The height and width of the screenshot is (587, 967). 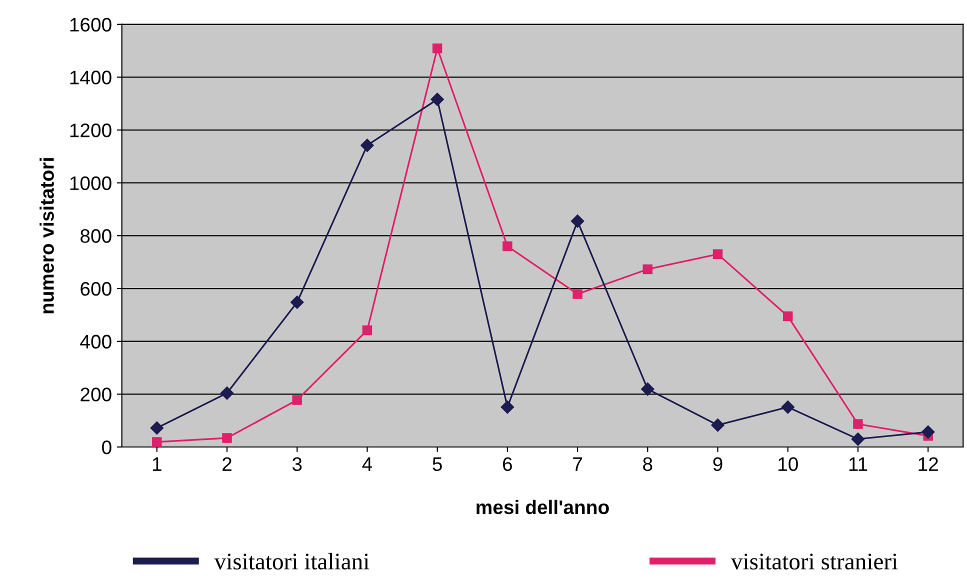 What do you see at coordinates (297, 464) in the screenshot?
I see `x-tick-label: 3` at bounding box center [297, 464].